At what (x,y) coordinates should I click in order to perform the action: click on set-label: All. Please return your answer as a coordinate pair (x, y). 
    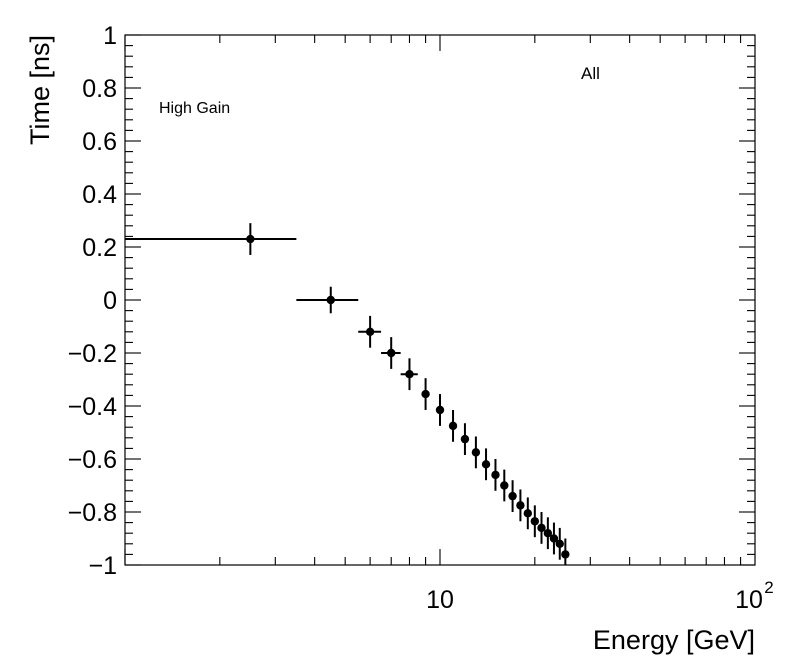
    Looking at the image, I should click on (590, 73).